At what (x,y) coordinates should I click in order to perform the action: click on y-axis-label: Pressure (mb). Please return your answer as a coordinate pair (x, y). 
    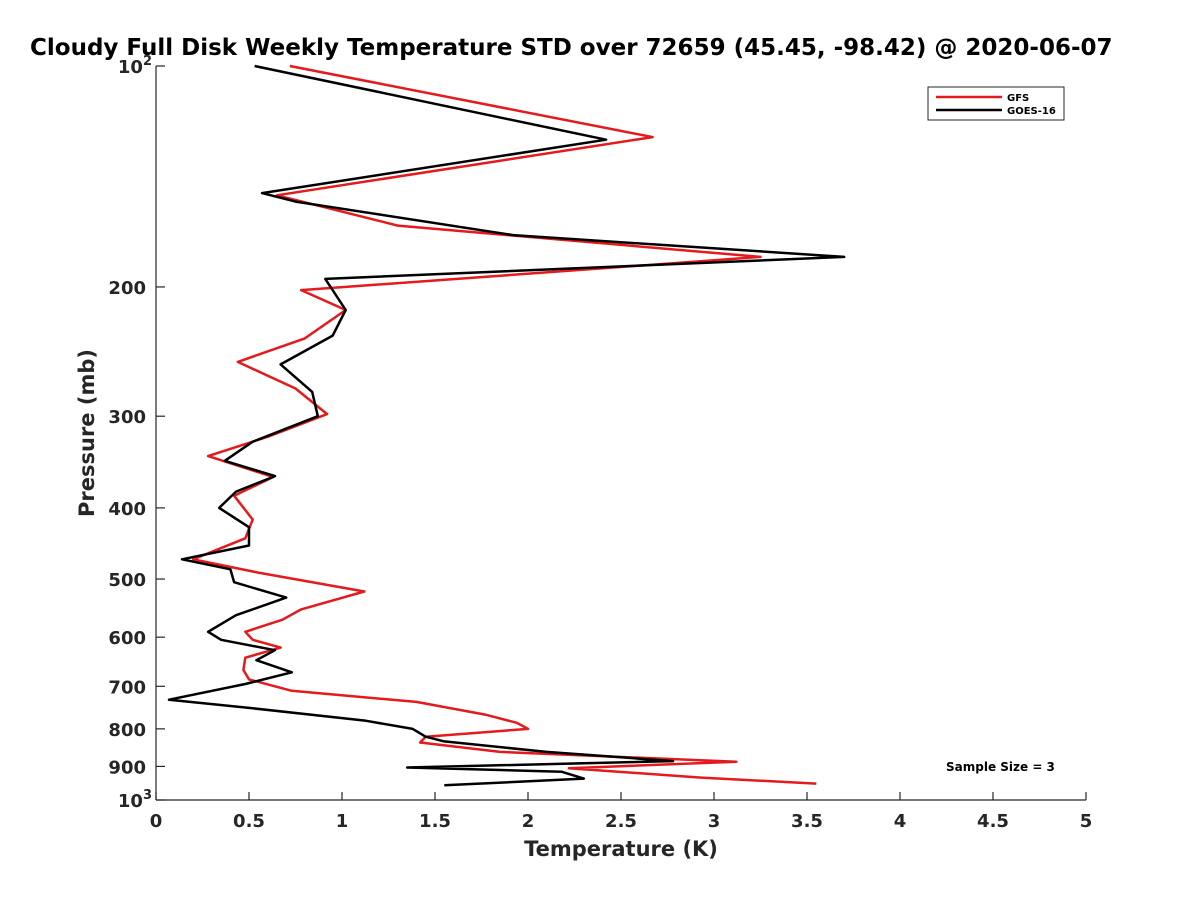
    Looking at the image, I should click on (87, 433).